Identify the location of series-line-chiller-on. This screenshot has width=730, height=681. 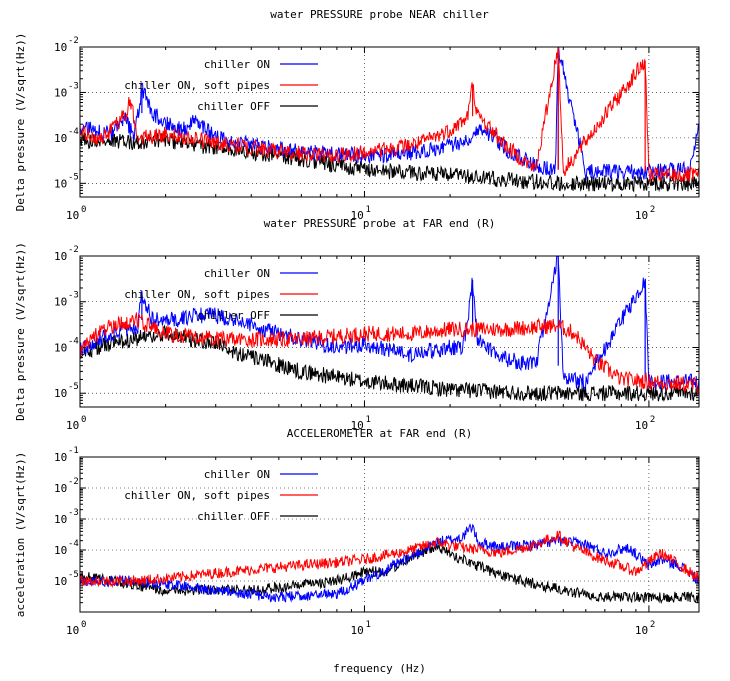
(389, 563).